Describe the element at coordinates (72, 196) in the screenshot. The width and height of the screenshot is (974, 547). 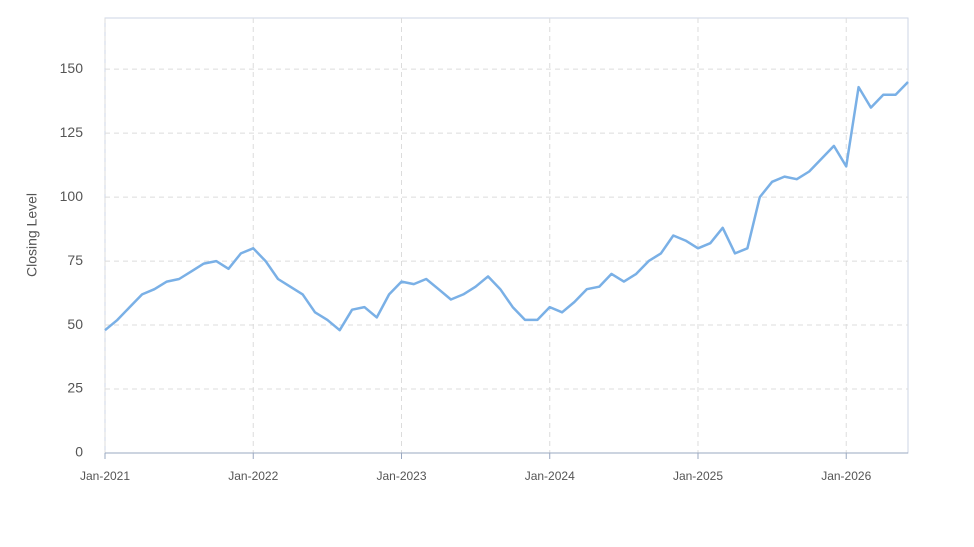
I see `y-tick-label: 100` at that location.